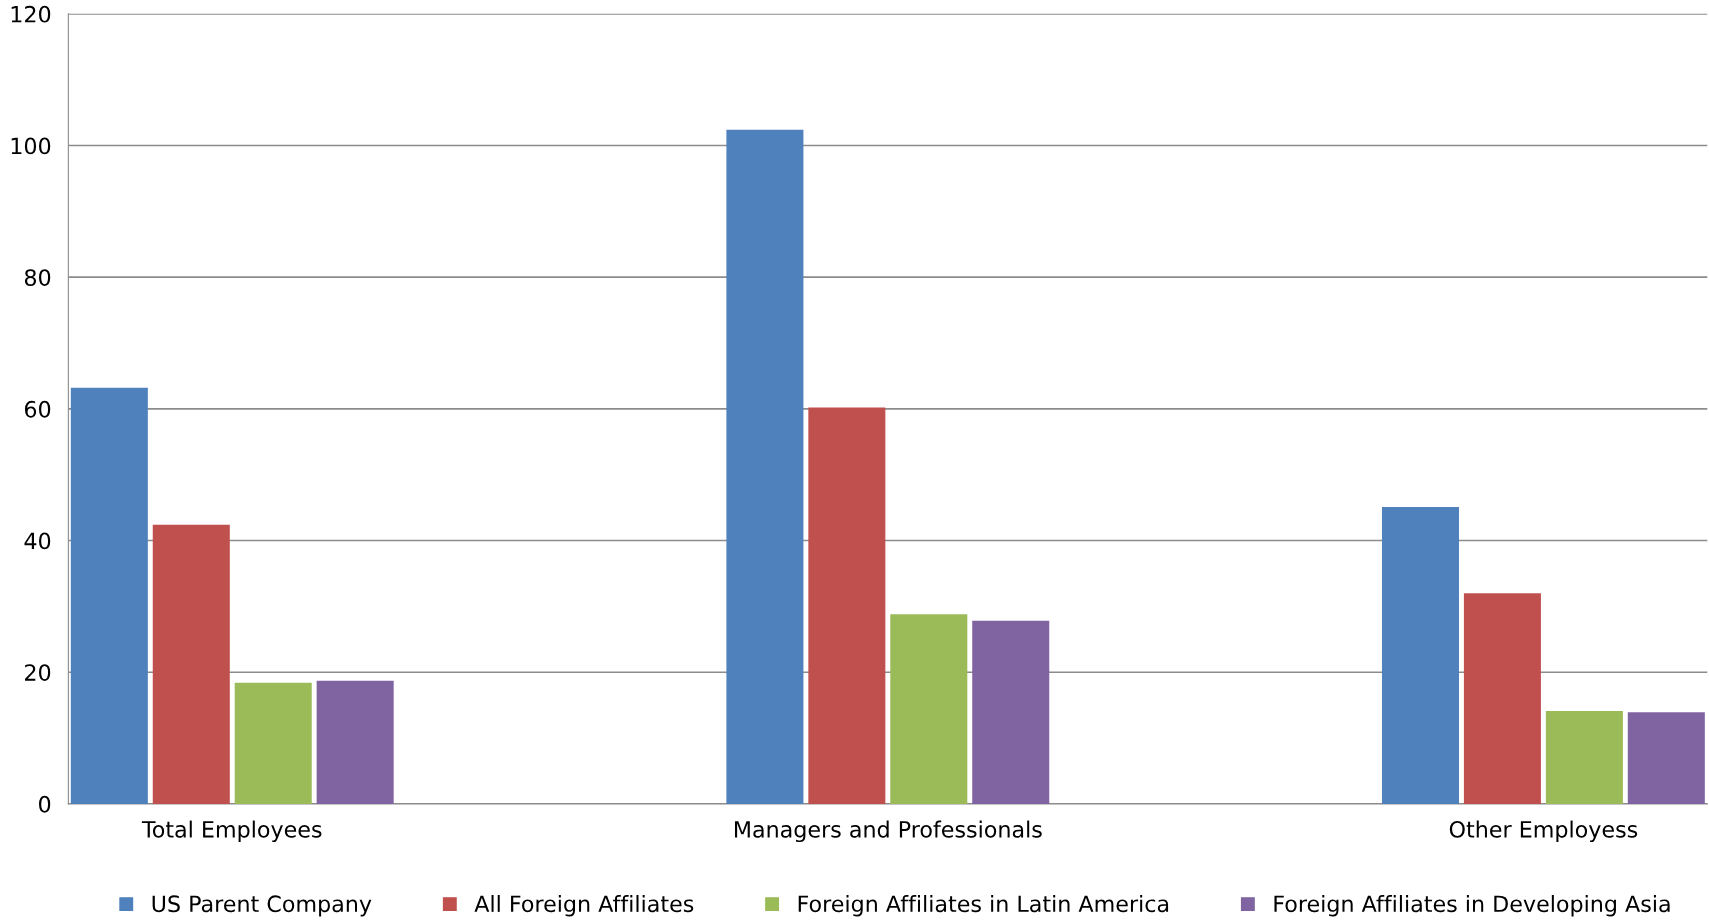 This screenshot has height=924, width=1709. I want to click on x-tick-label: Managers and Professionals, so click(888, 831).